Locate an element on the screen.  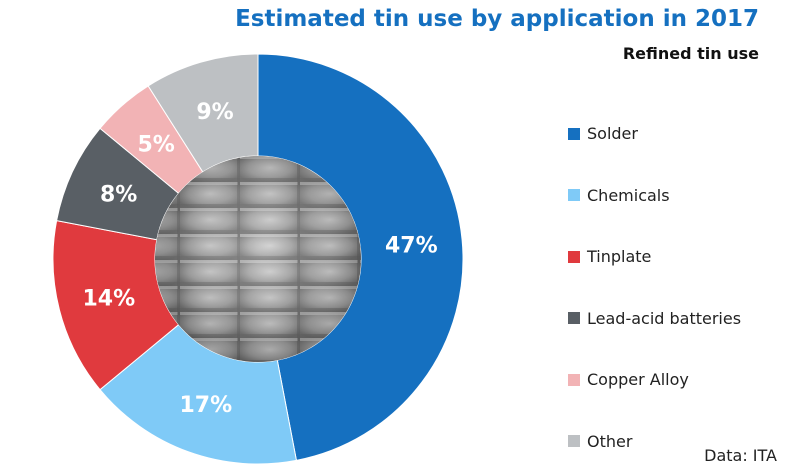
chart-title: Estimated tin use by application in 2017 is located at coordinates (497, 19).